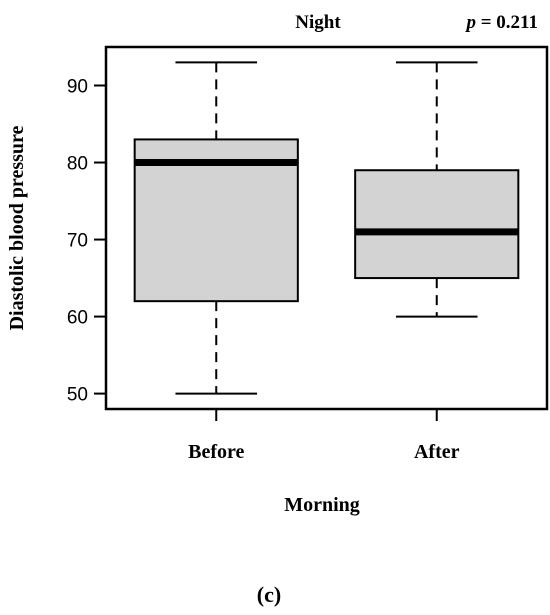 The height and width of the screenshot is (615, 550). What do you see at coordinates (318, 22) in the screenshot?
I see `chart-title: Night` at bounding box center [318, 22].